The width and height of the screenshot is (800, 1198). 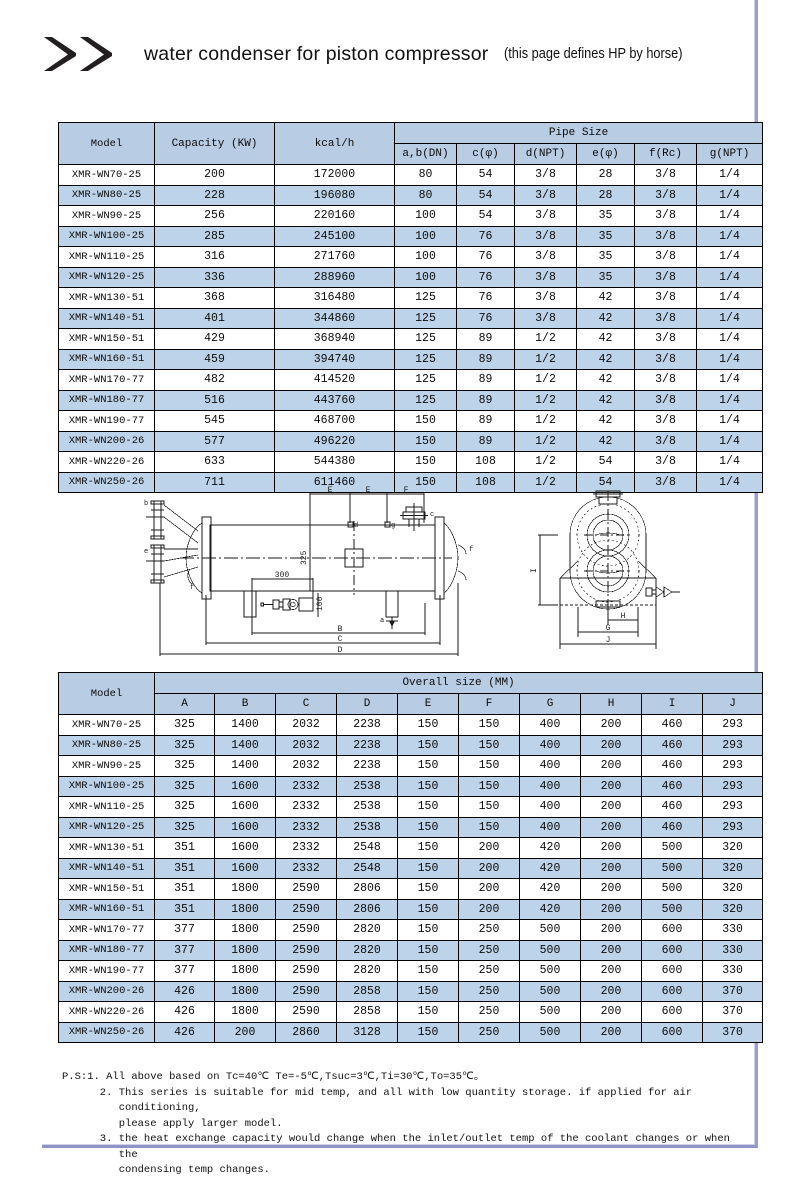 I want to click on port-g-label: g, so click(x=393, y=526).